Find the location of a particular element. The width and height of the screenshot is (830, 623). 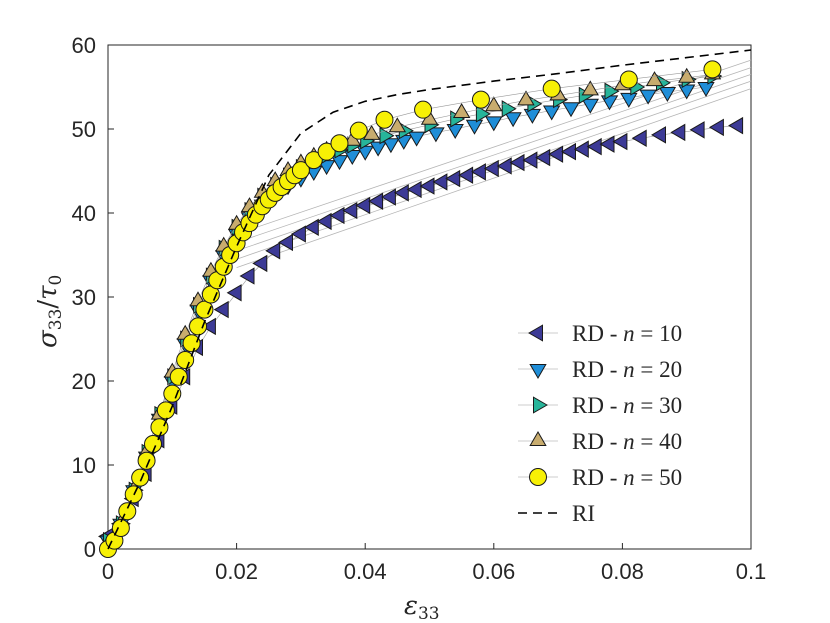

legend-item: RD - n = 10 is located at coordinates (600, 333).